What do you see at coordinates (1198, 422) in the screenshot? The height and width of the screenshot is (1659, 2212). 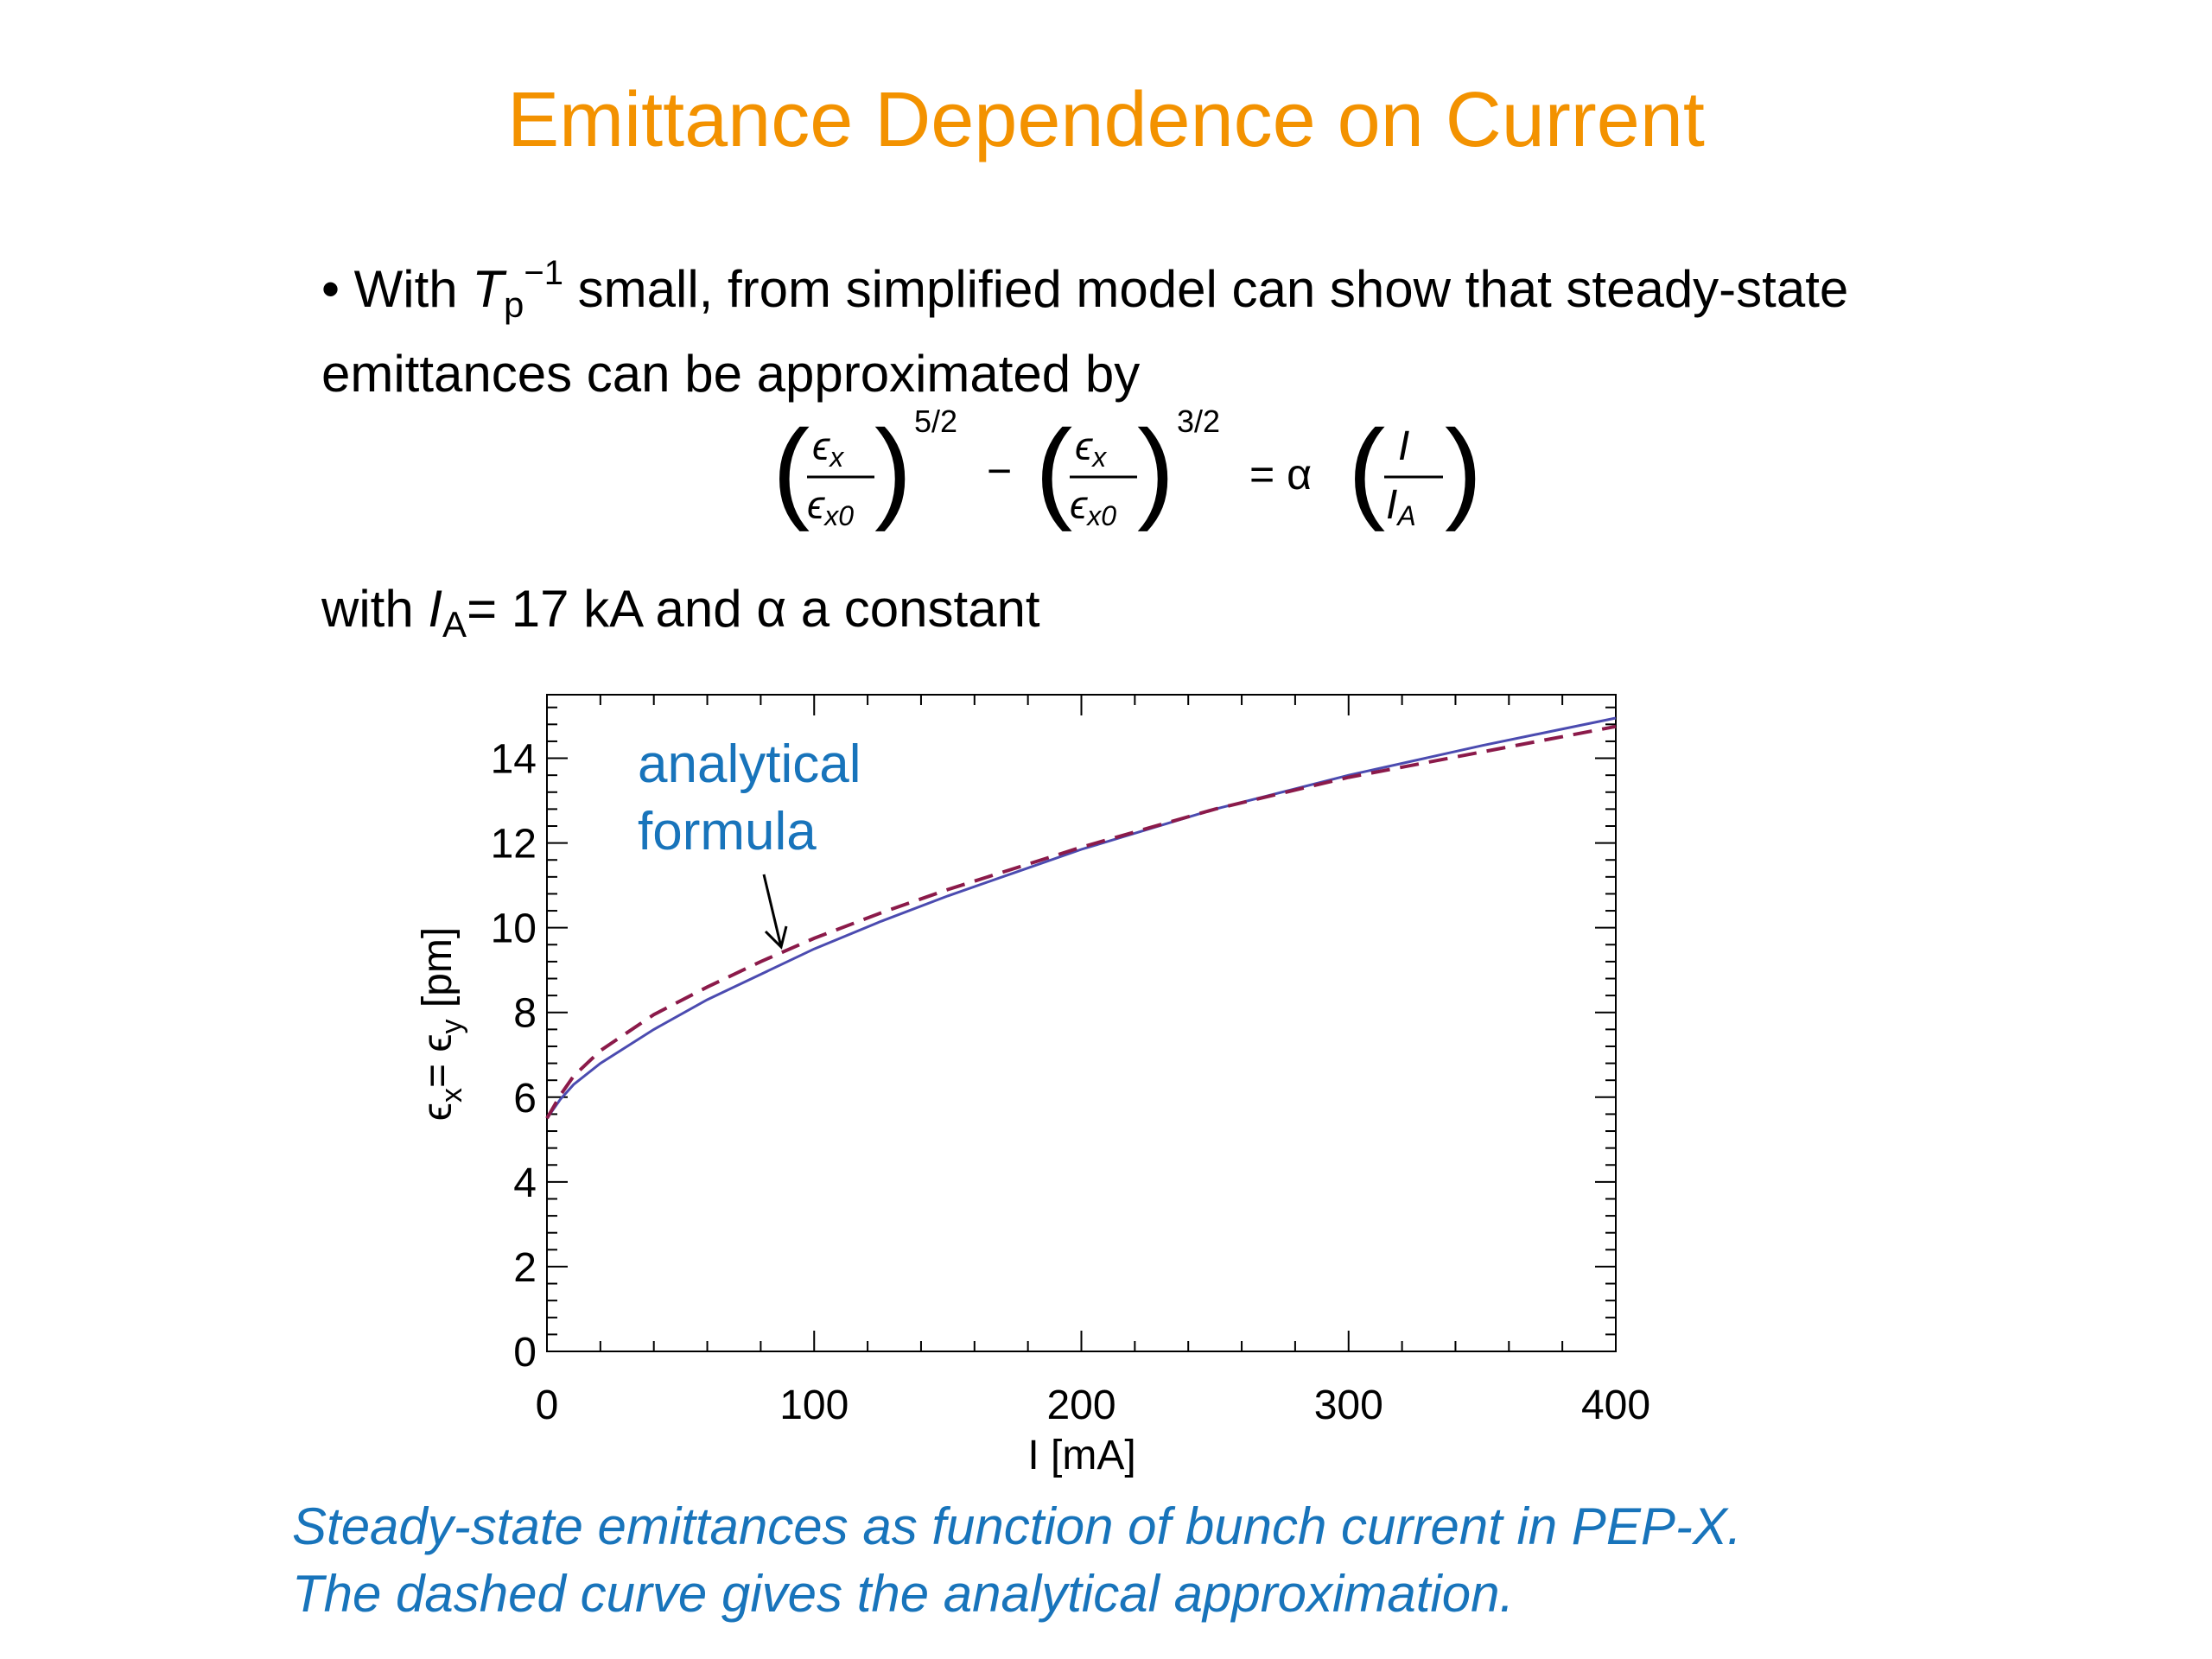 I see `eq-exp-2: 3/2` at bounding box center [1198, 422].